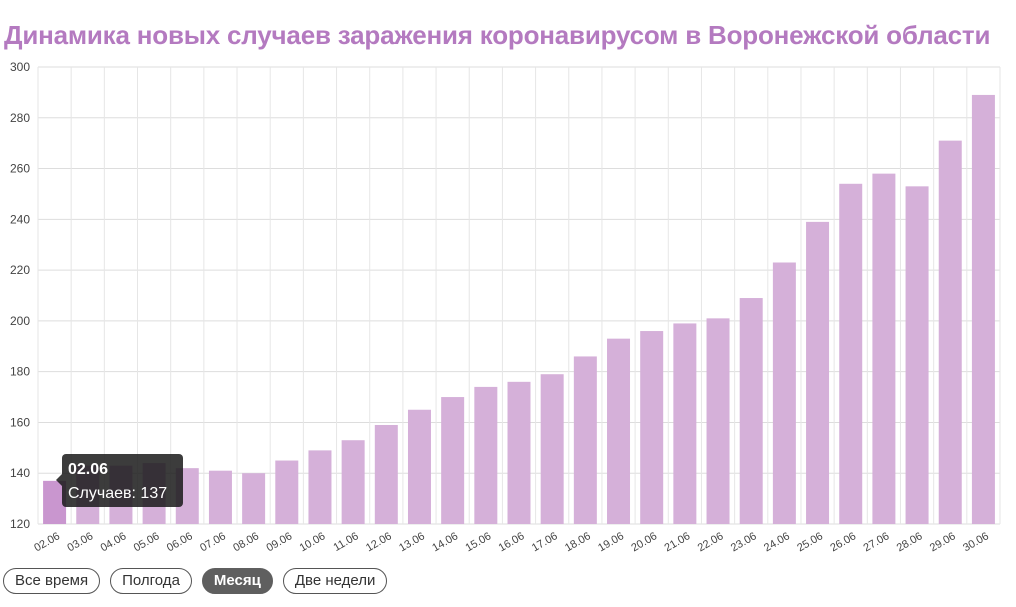 This screenshot has width=1016, height=607. I want to click on x-tick-label: 18.06, so click(578, 542).